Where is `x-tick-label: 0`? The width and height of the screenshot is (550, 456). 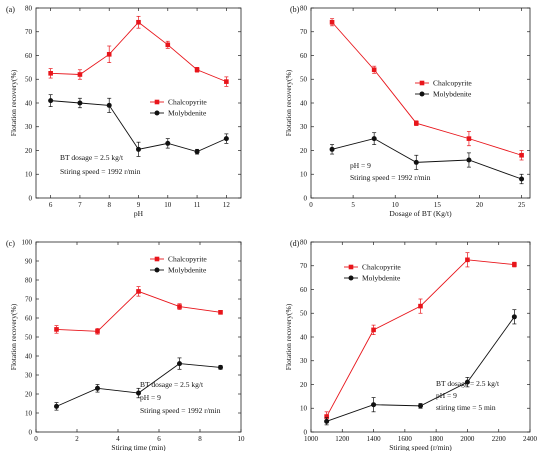
x-tick-label: 0 is located at coordinates (36, 439).